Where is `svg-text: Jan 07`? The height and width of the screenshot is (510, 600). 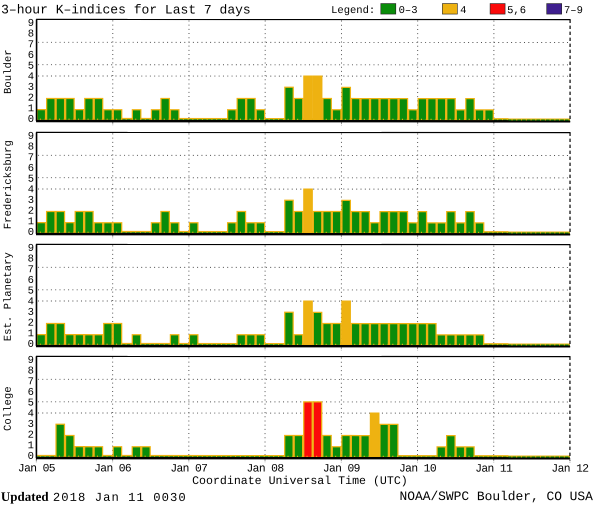 svg-text: Jan 07 is located at coordinates (188, 469).